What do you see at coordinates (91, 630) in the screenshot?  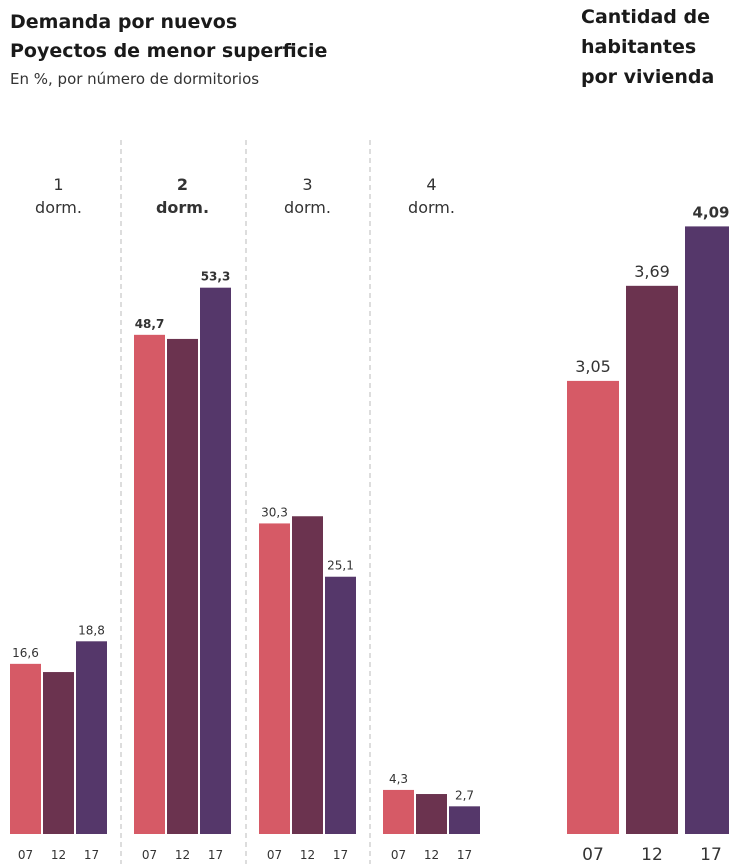 I see `data-label-g1-17: 18,8` at bounding box center [91, 630].